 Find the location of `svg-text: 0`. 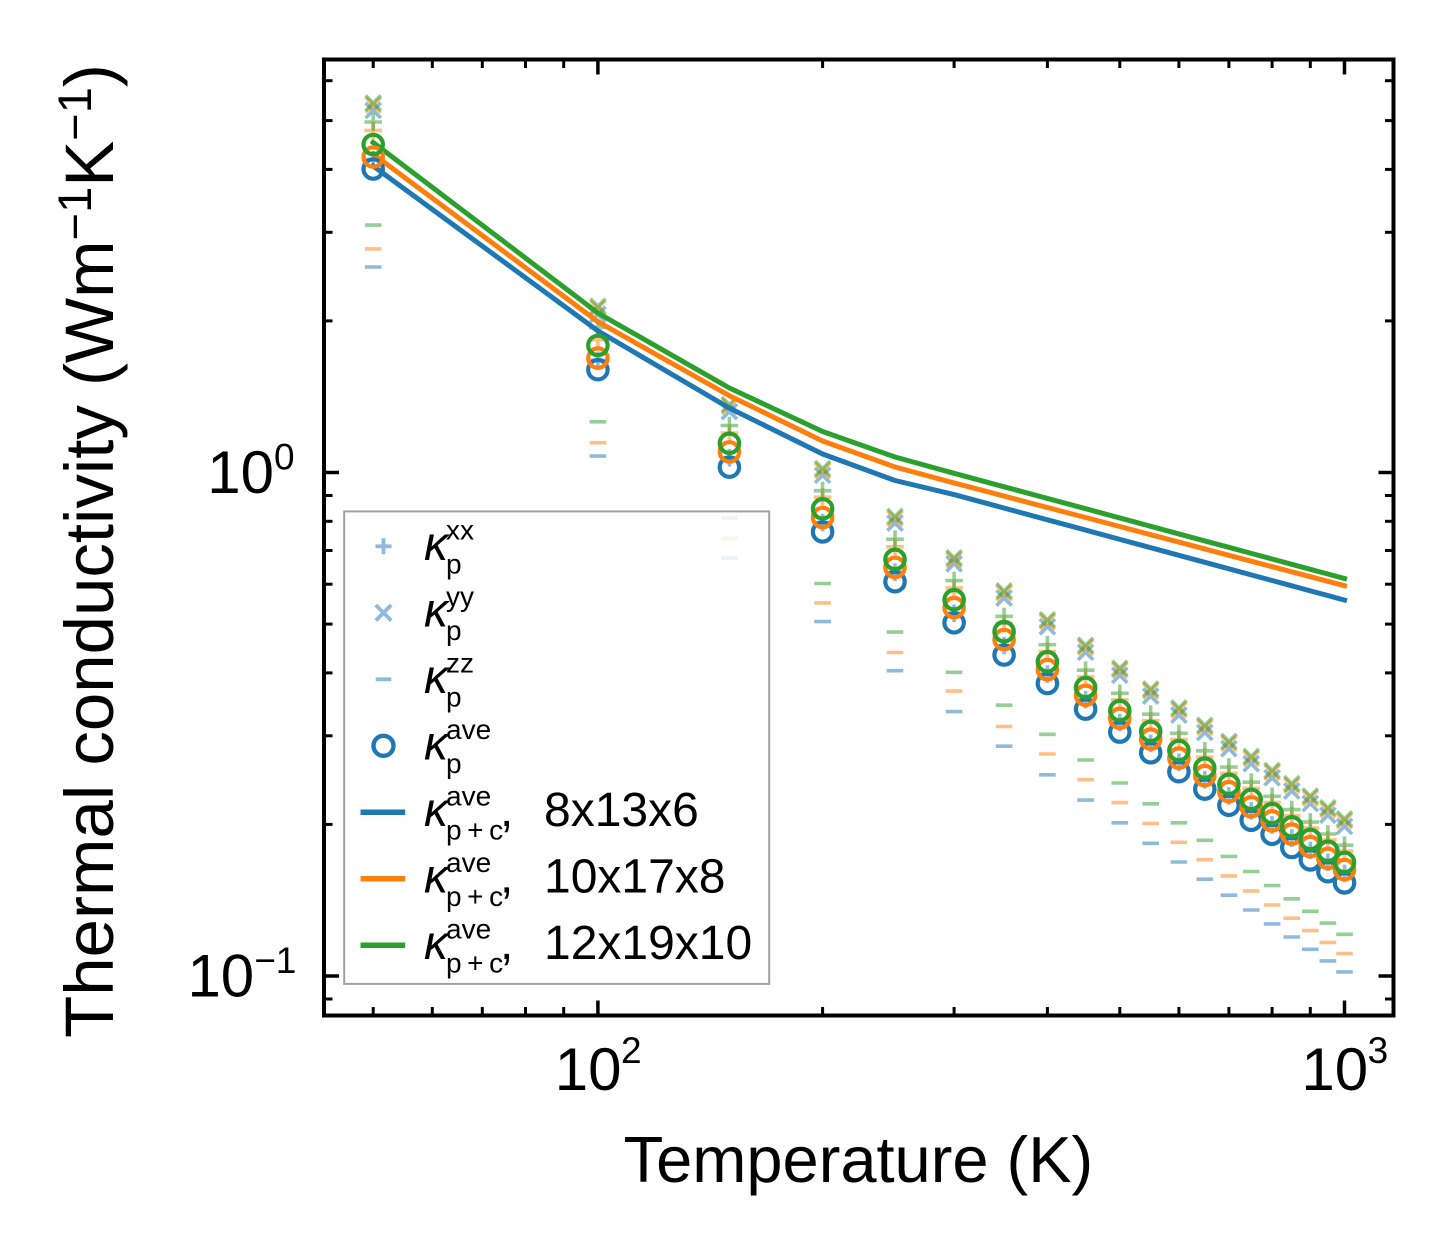

svg-text: 0 is located at coordinates (284, 457).